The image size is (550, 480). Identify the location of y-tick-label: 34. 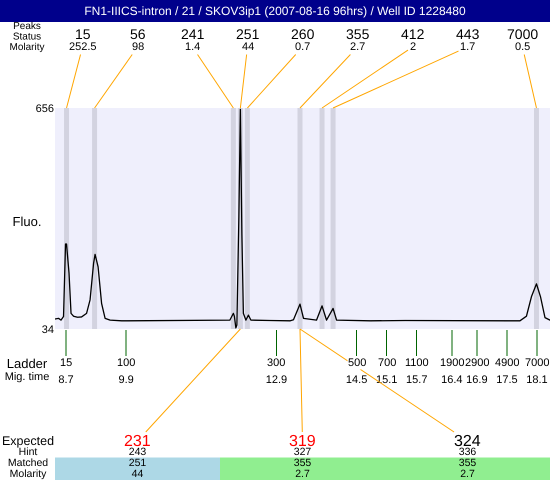
(48, 330).